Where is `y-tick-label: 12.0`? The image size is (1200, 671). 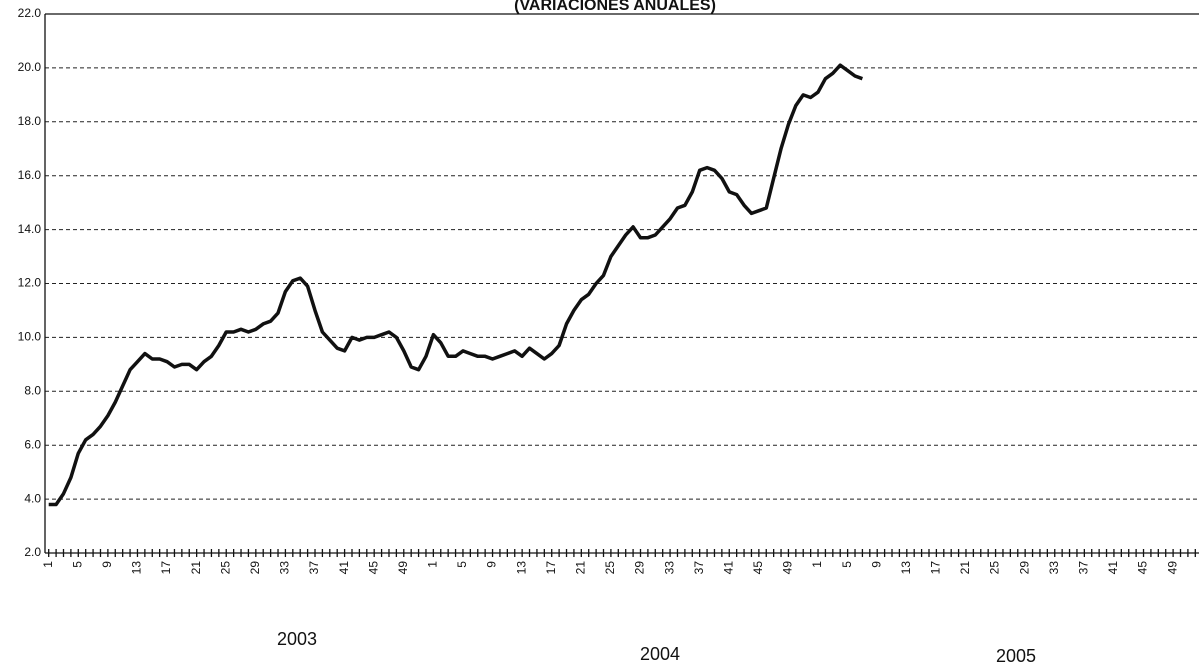
y-tick-label: 12.0 is located at coordinates (30, 283).